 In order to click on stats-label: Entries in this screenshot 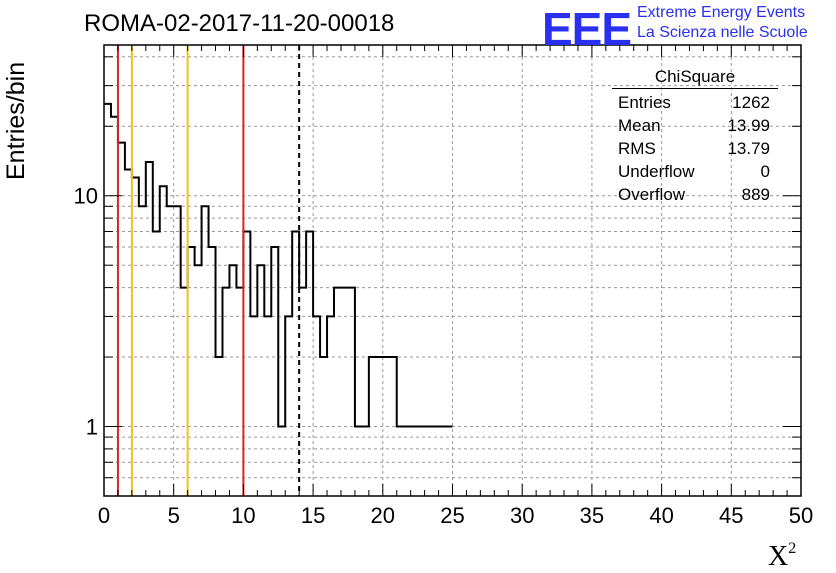, I will do `click(644, 102)`.